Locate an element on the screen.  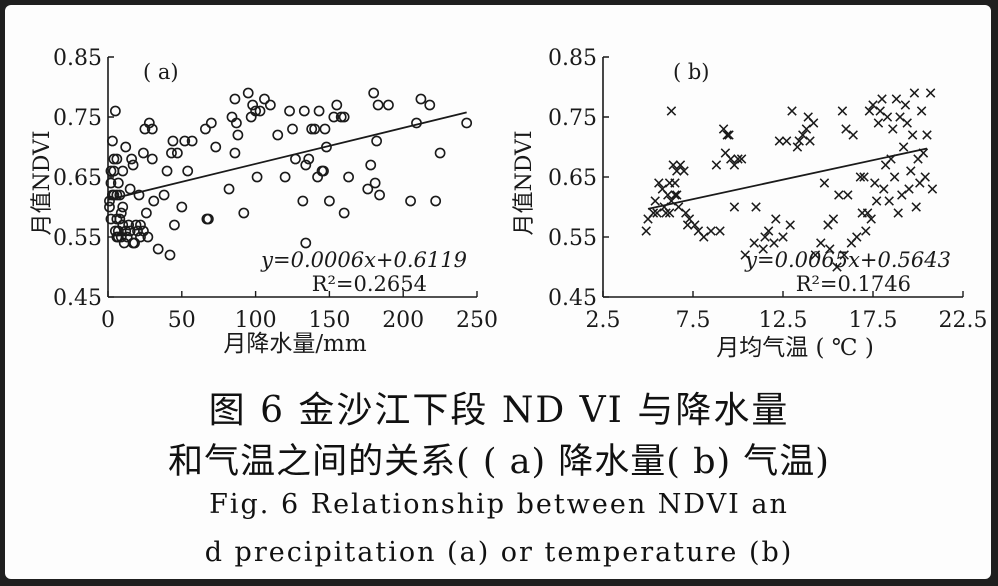
panel-label: ( b) is located at coordinates (691, 72).